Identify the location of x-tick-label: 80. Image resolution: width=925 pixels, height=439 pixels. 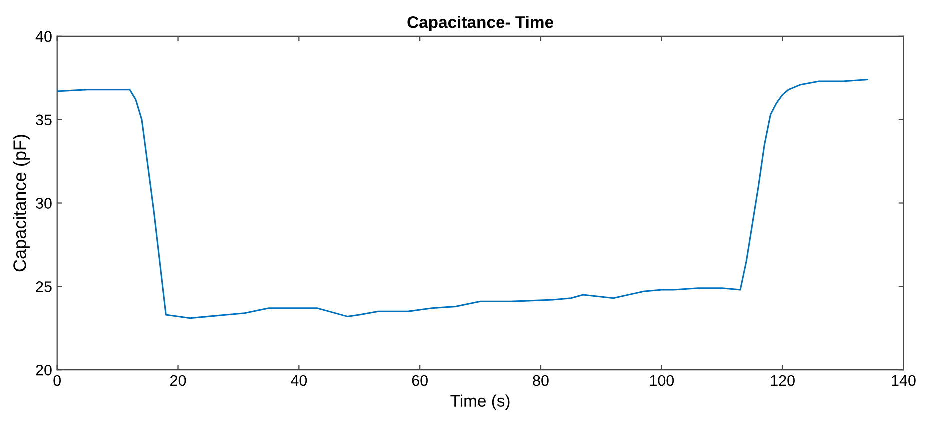
(541, 380).